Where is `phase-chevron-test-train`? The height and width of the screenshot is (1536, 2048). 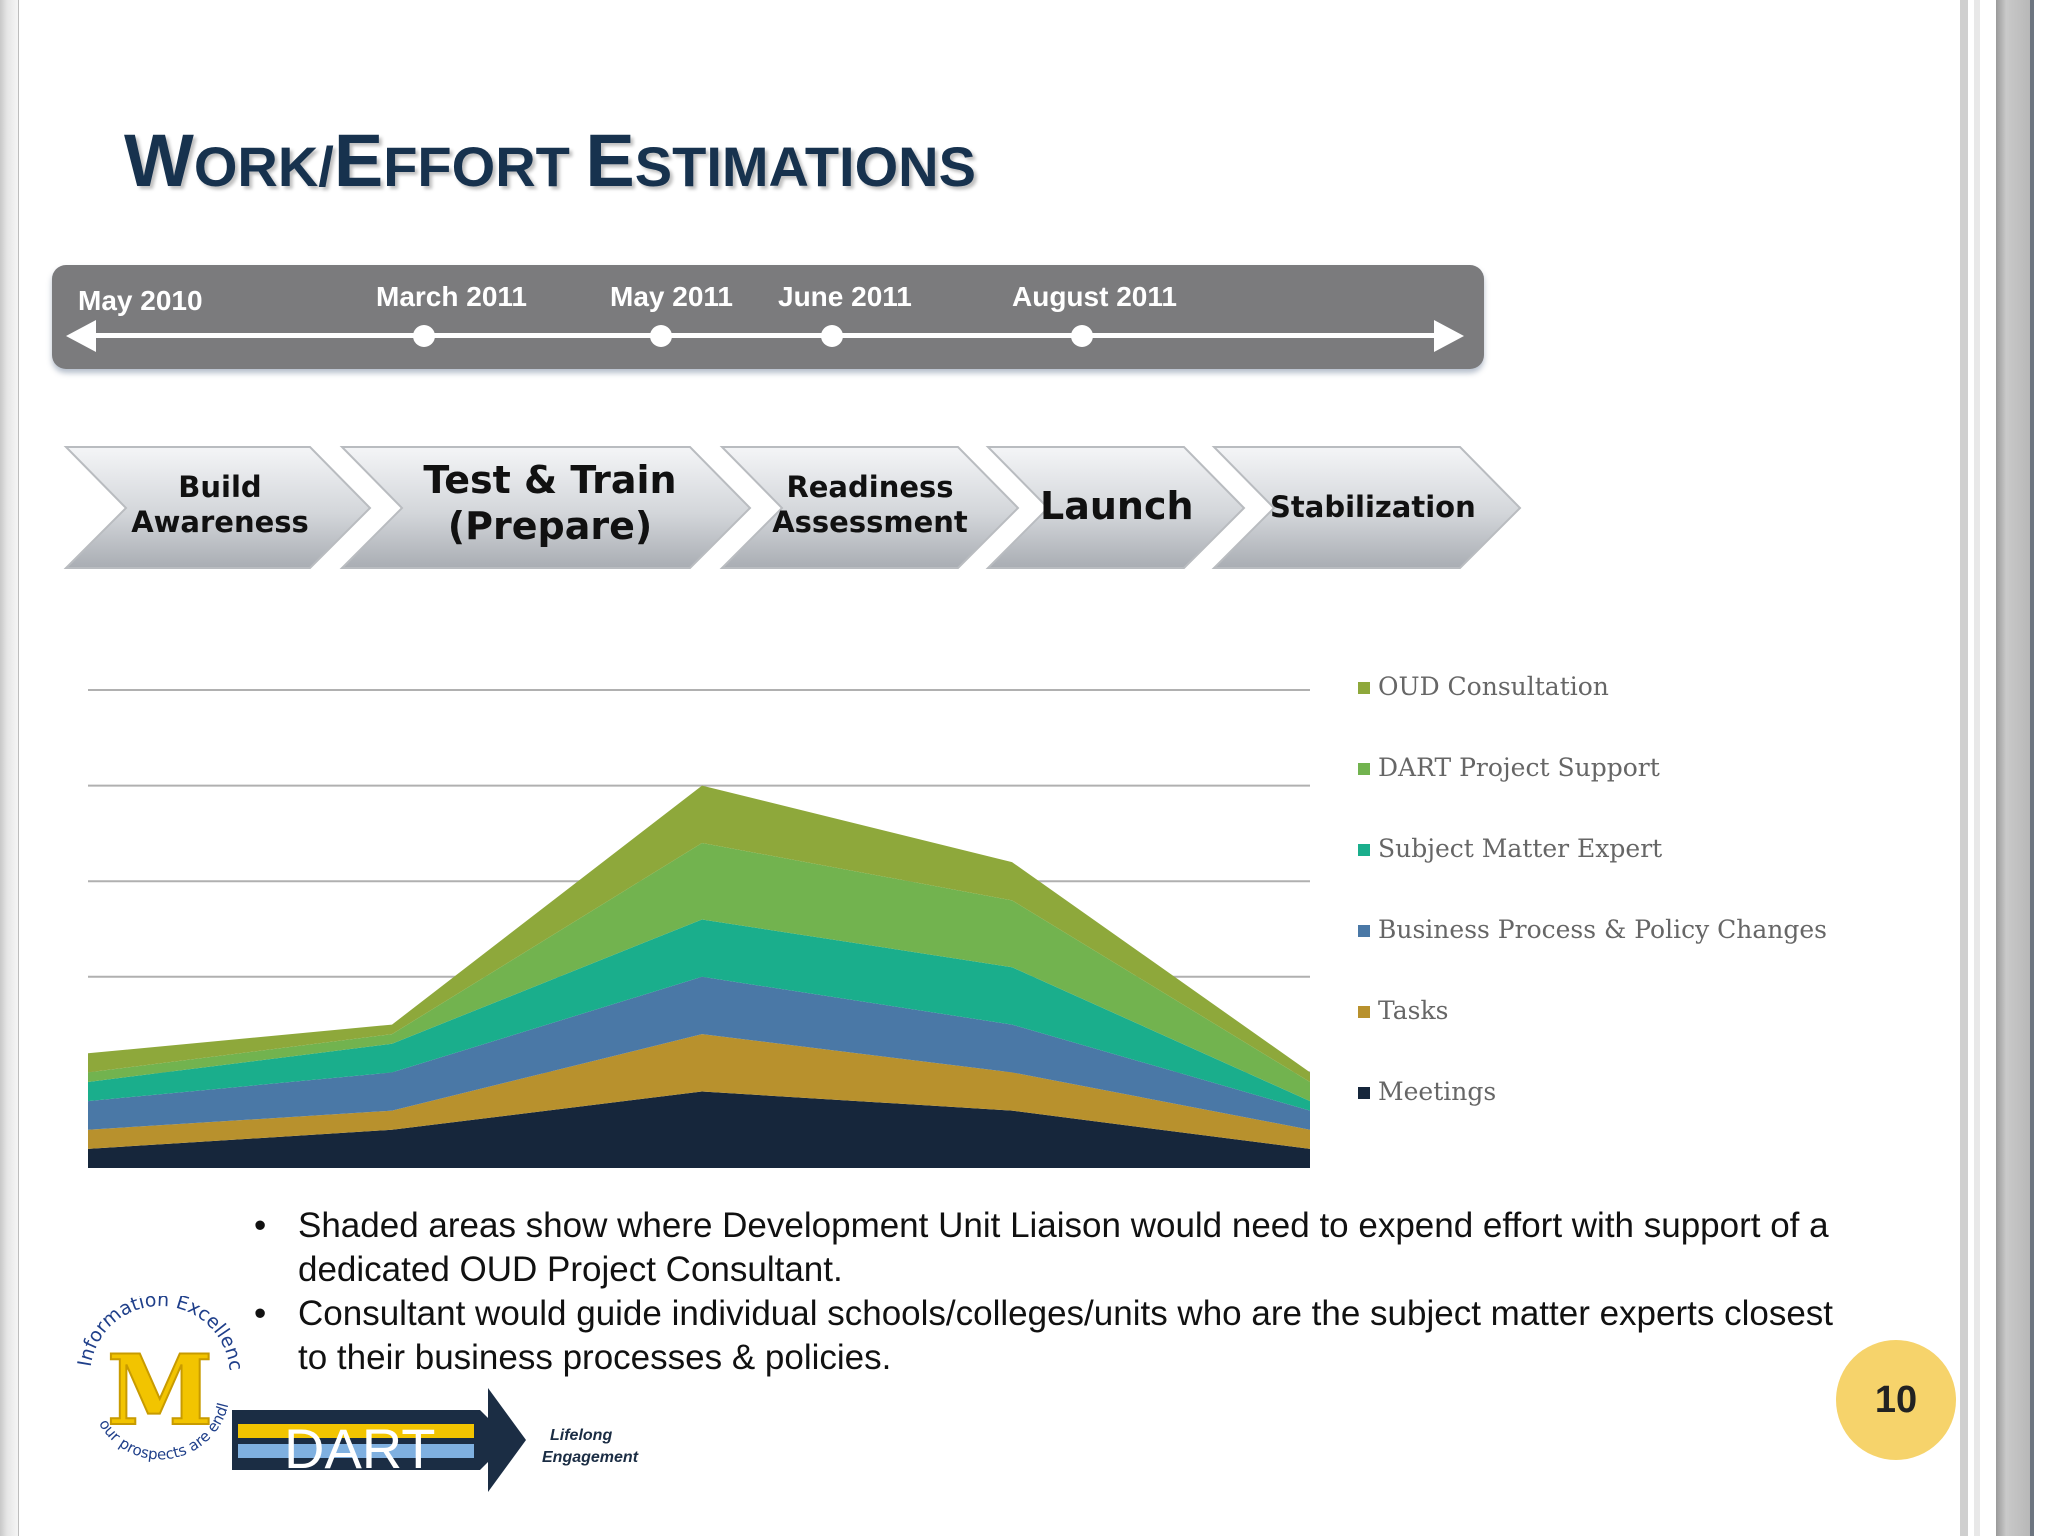 phase-chevron-test-train is located at coordinates (545, 507).